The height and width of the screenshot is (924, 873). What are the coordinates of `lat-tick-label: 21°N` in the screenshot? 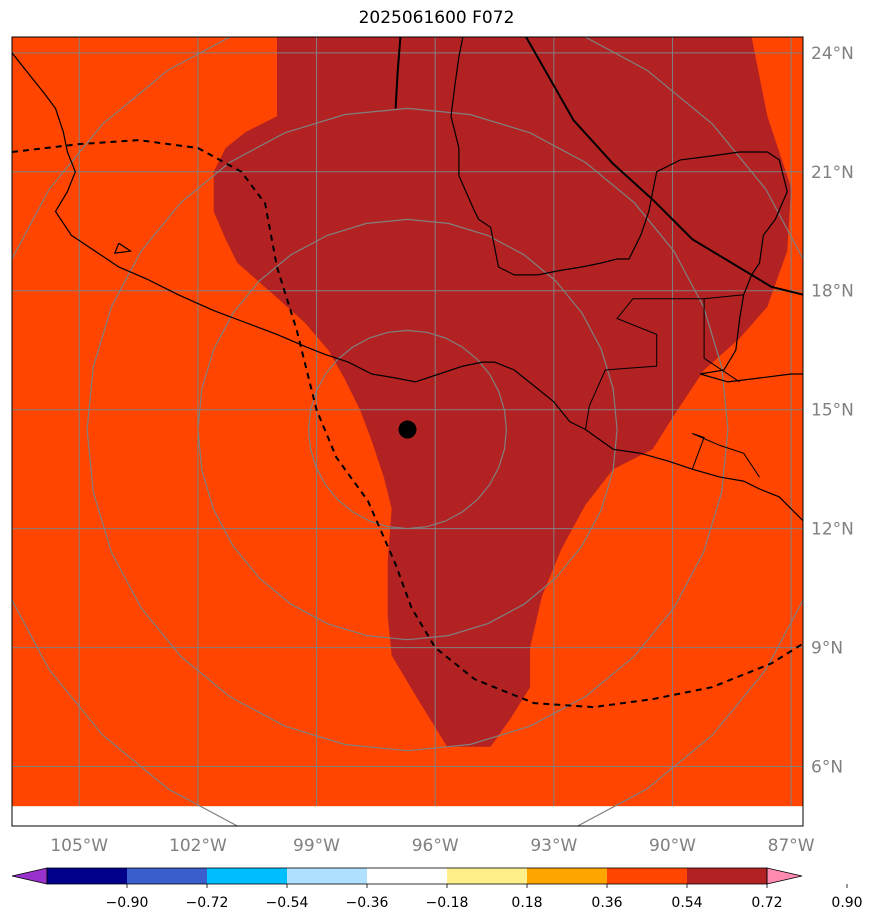 It's located at (832, 173).